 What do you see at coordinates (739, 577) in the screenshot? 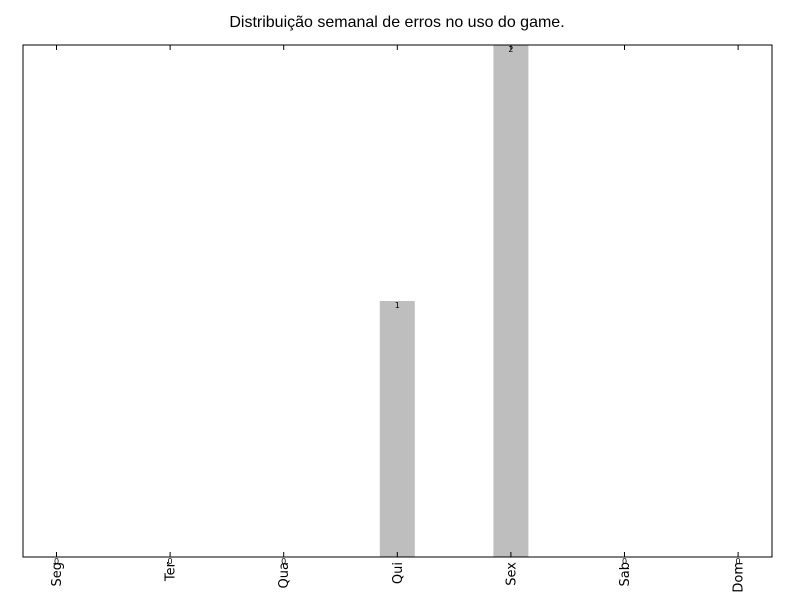
I see `x-tick-label-dom: Dom` at bounding box center [739, 577].